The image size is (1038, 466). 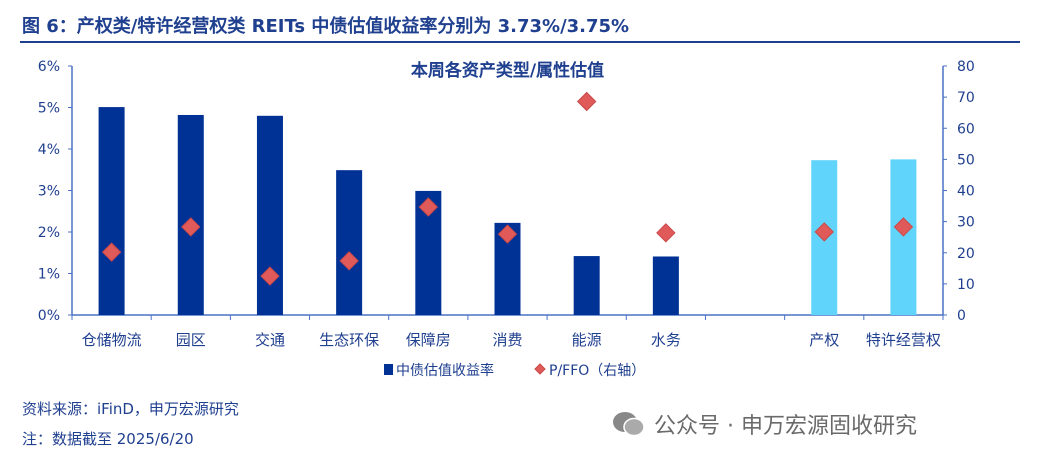 I want to click on title-divider, so click(x=520, y=42).